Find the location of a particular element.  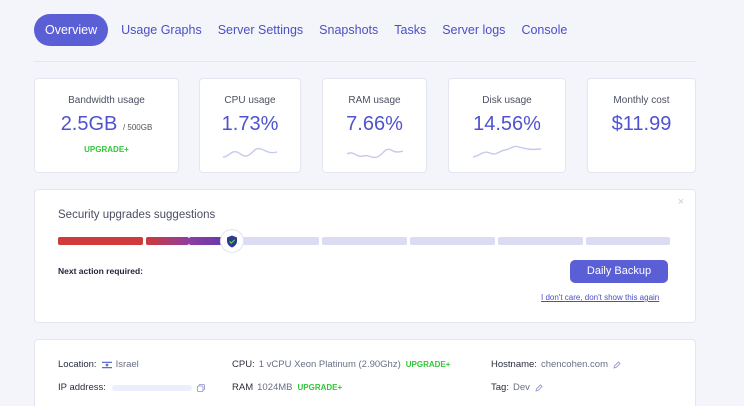

tab-snapshots: Snapshots is located at coordinates (349, 30).